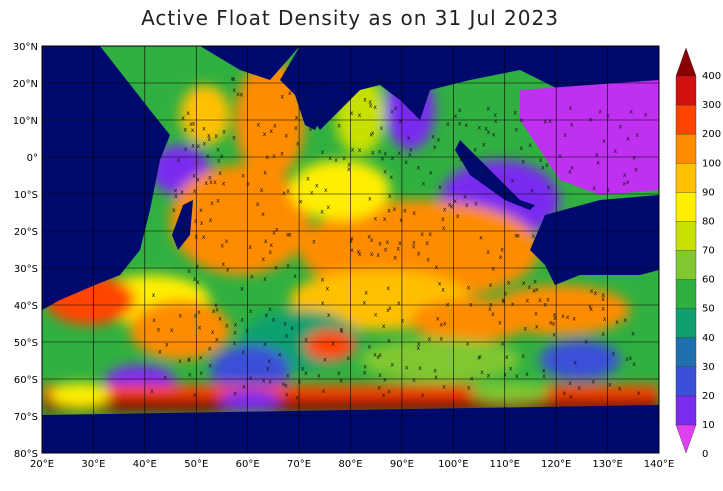 This screenshot has width=723, height=491. I want to click on colorbar-label: 100, so click(711, 163).